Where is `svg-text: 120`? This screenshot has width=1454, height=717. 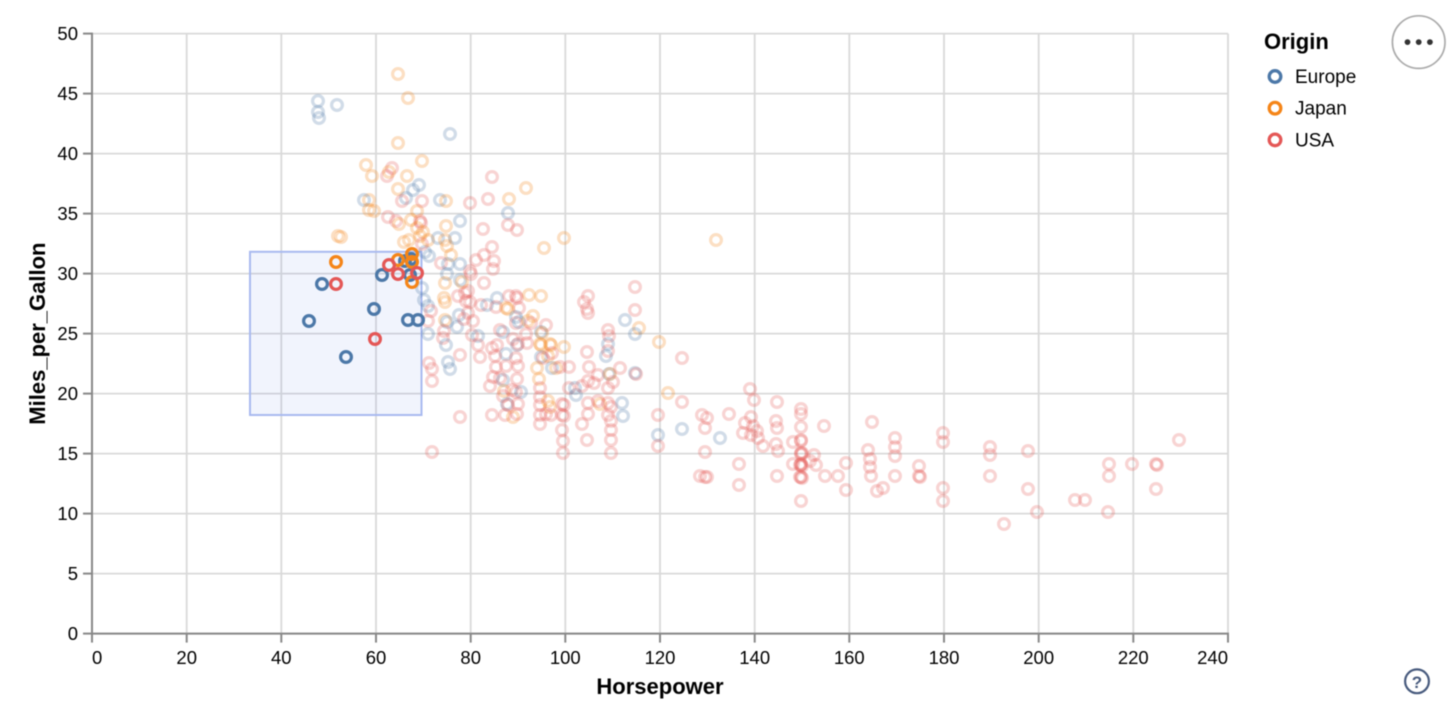 svg-text: 120 is located at coordinates (660, 657).